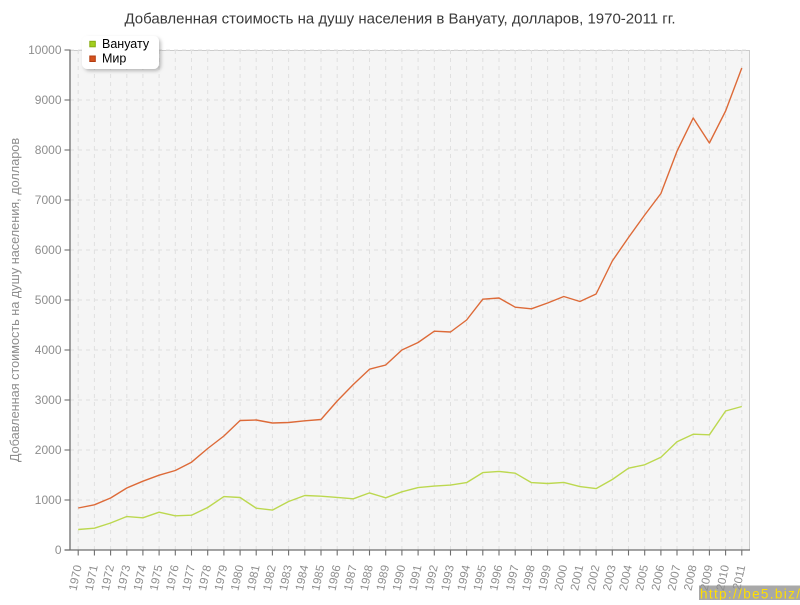 This screenshot has height=605, width=800. I want to click on svg-text: 1987, so click(351, 578).